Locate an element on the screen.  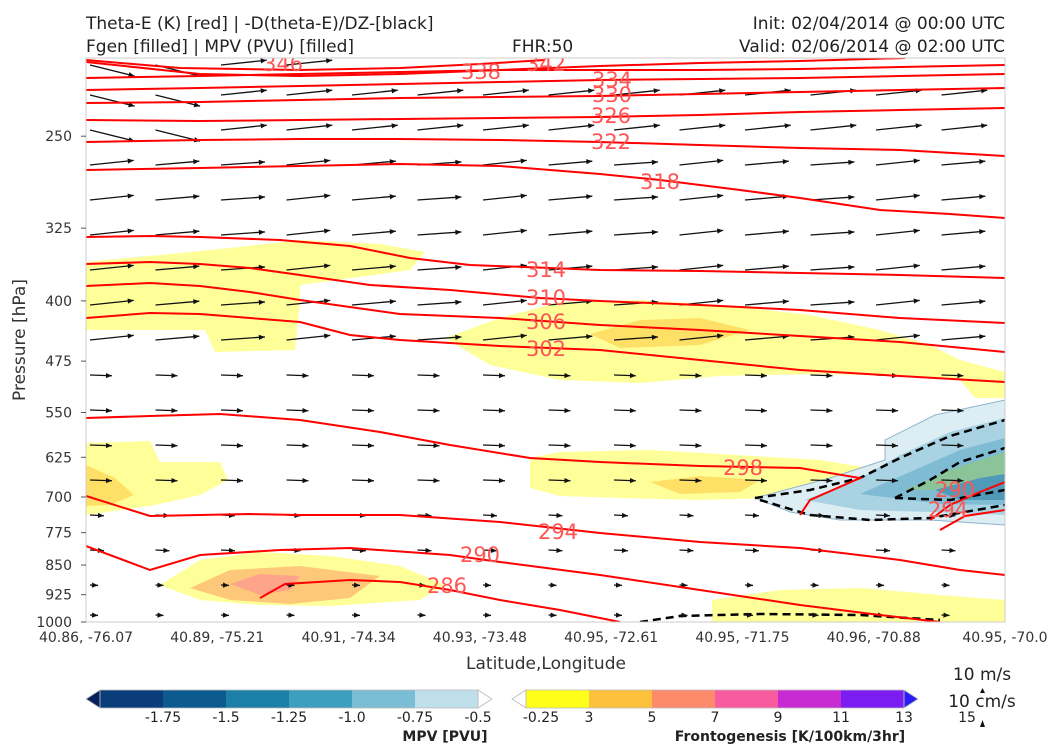
x-tick-label: 40.95, -72.61 is located at coordinates (611, 638).